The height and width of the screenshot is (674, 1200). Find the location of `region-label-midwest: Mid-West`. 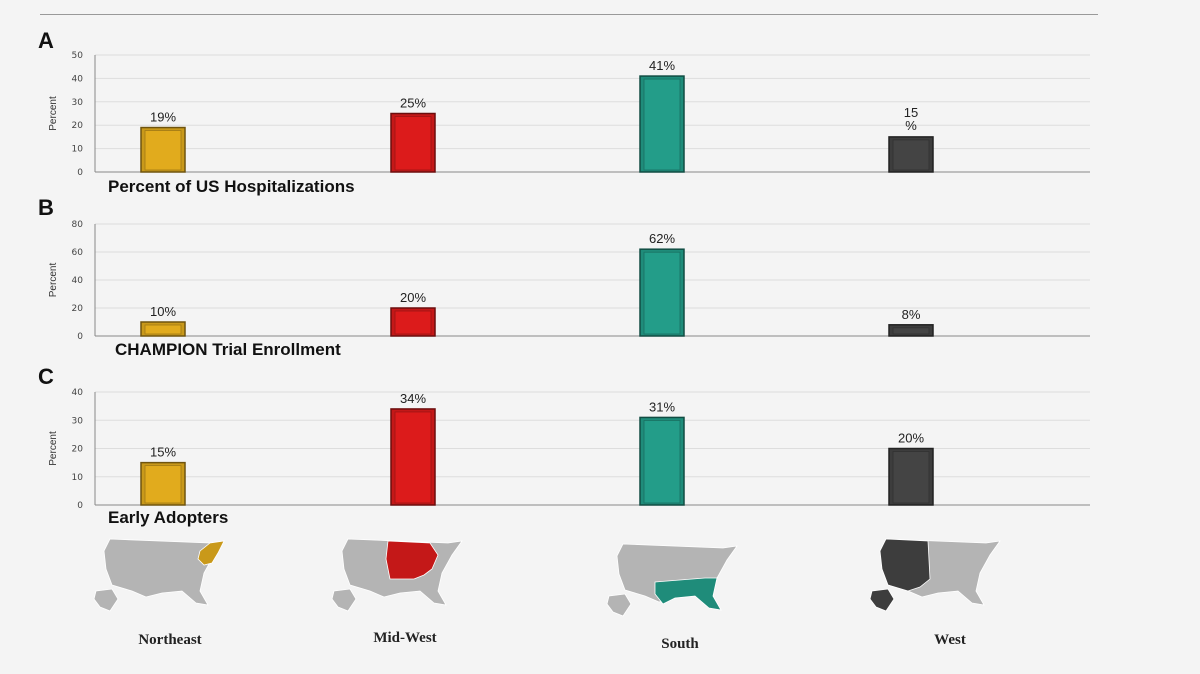

region-label-midwest: Mid-West is located at coordinates (405, 638).